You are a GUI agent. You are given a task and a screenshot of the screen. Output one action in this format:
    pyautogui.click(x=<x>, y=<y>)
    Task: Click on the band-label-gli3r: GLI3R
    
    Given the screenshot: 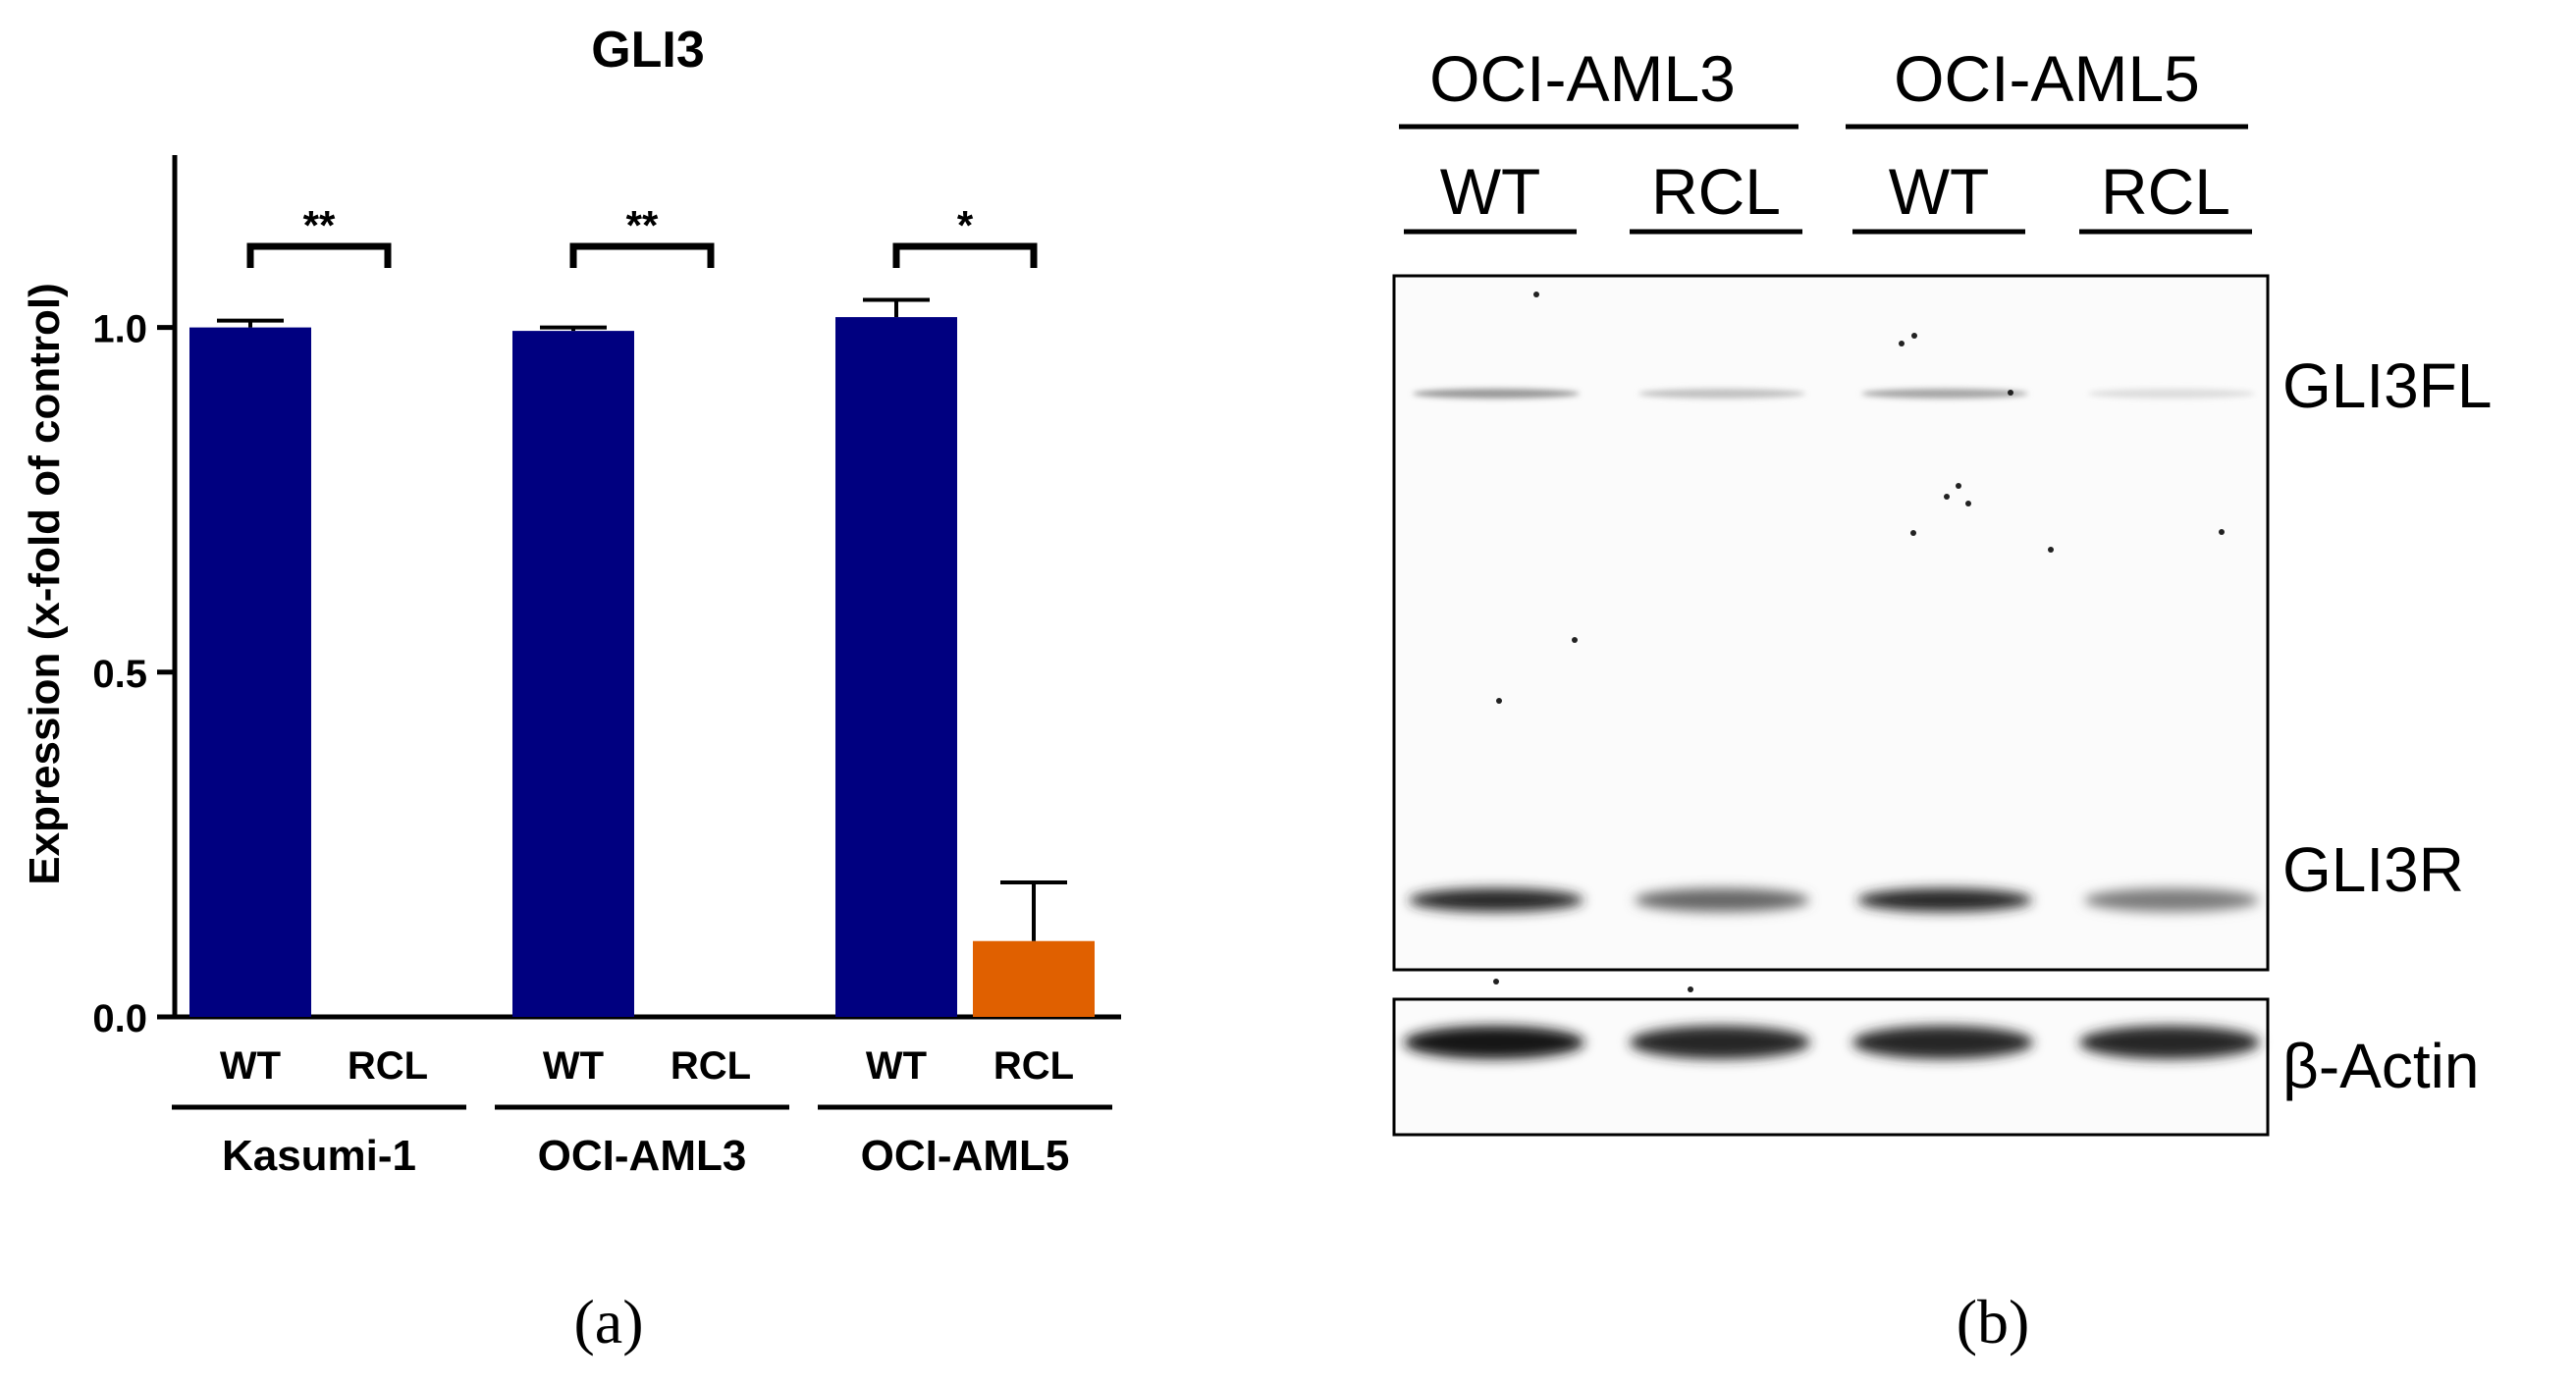 What is the action you would take?
    pyautogui.click(x=2373, y=869)
    